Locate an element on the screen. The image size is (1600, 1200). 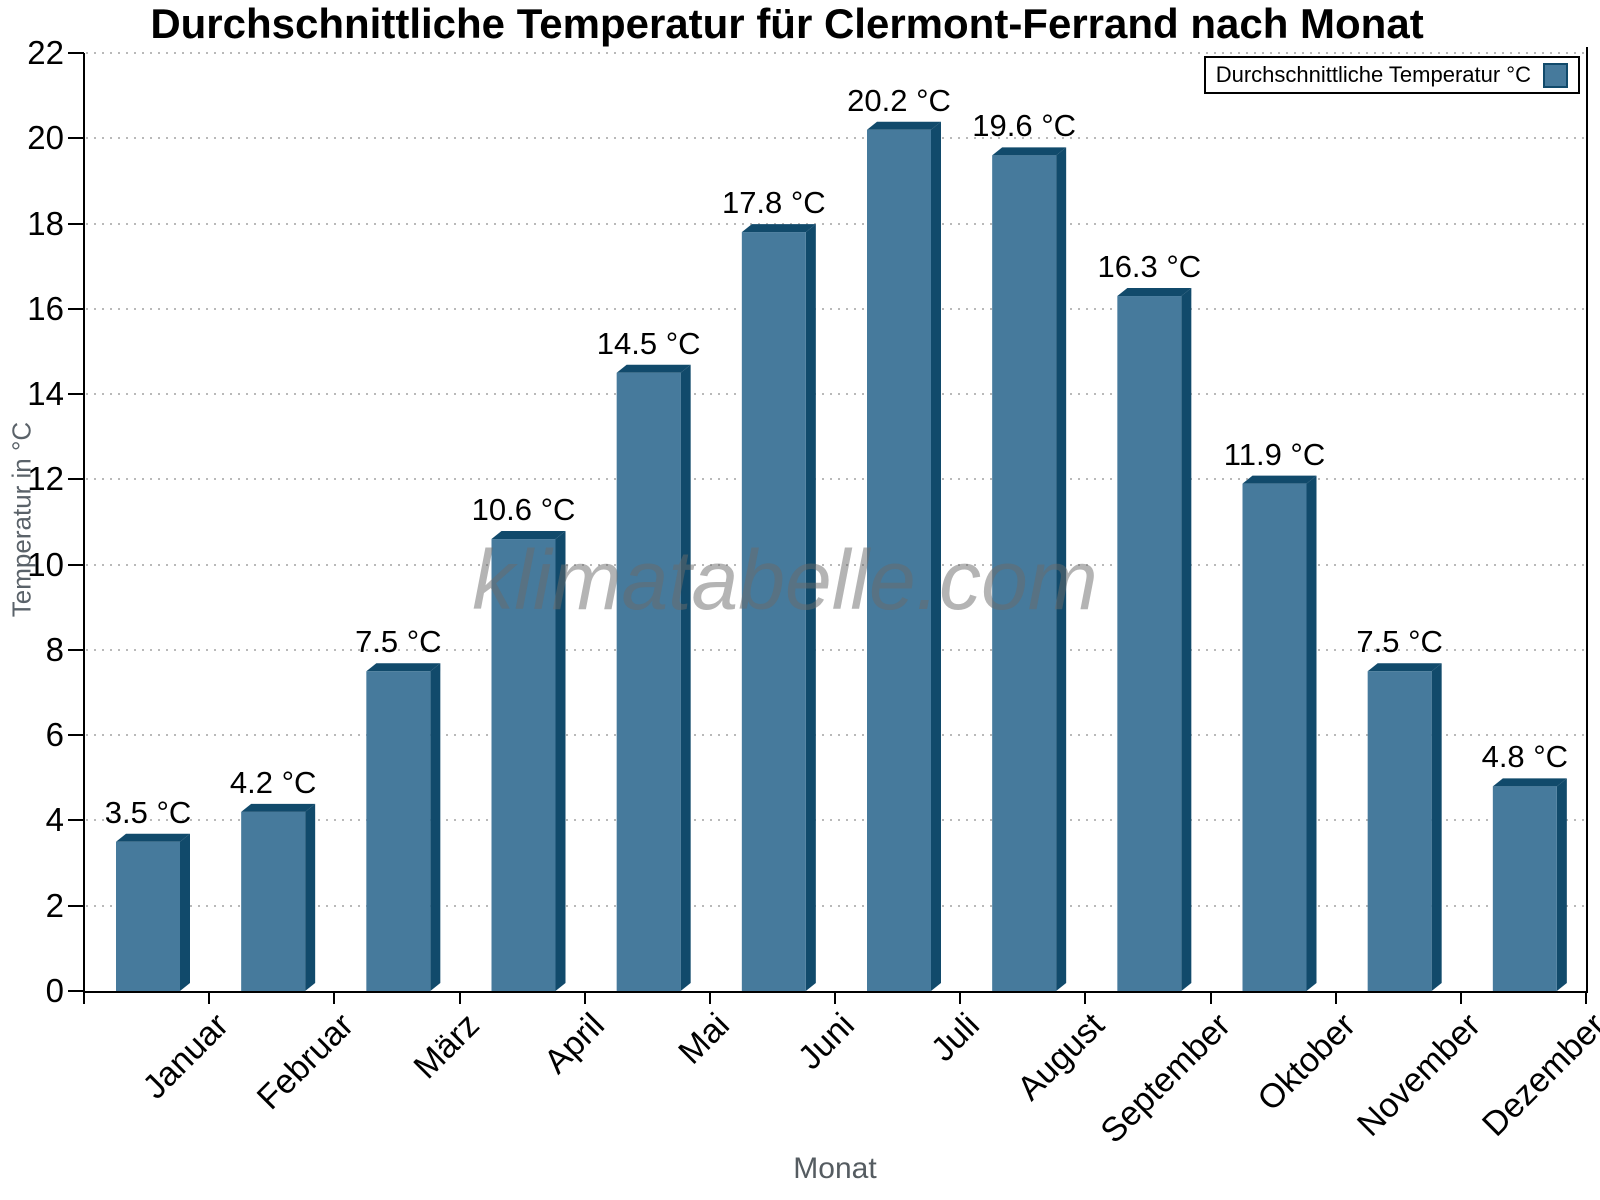
bar-value-label-dezember: 4.8 °C is located at coordinates (1525, 757).